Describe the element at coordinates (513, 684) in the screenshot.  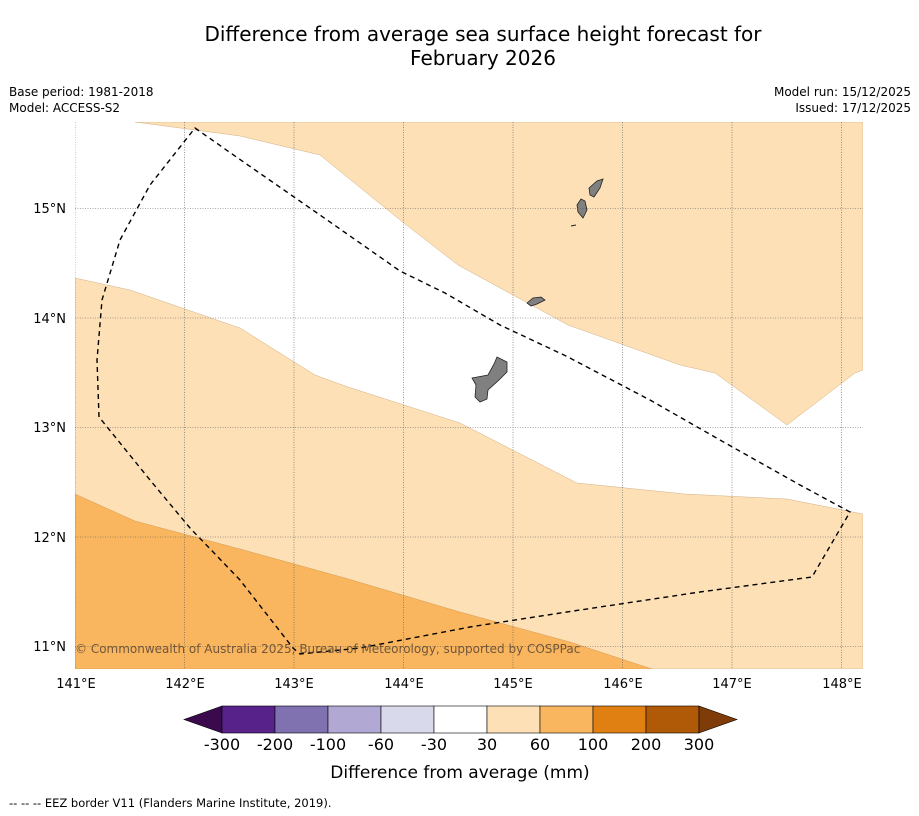
I see `lon-label-145: 145°E` at that location.